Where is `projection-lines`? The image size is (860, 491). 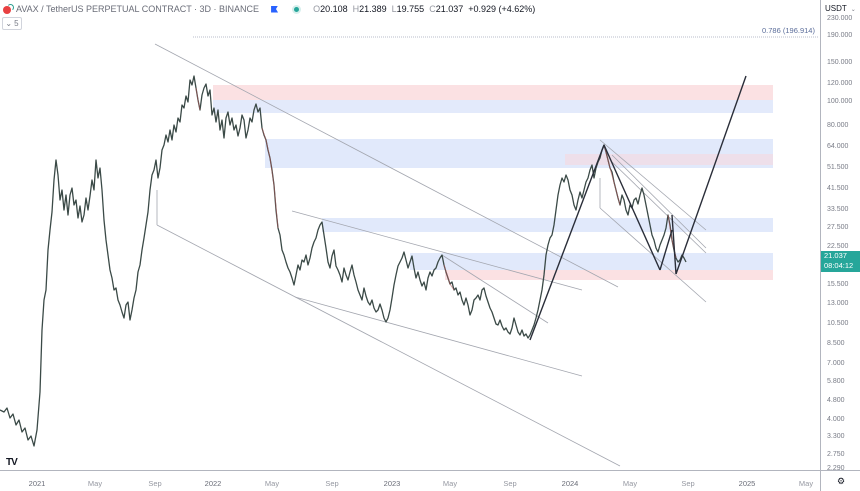 projection-lines is located at coordinates (638, 208).